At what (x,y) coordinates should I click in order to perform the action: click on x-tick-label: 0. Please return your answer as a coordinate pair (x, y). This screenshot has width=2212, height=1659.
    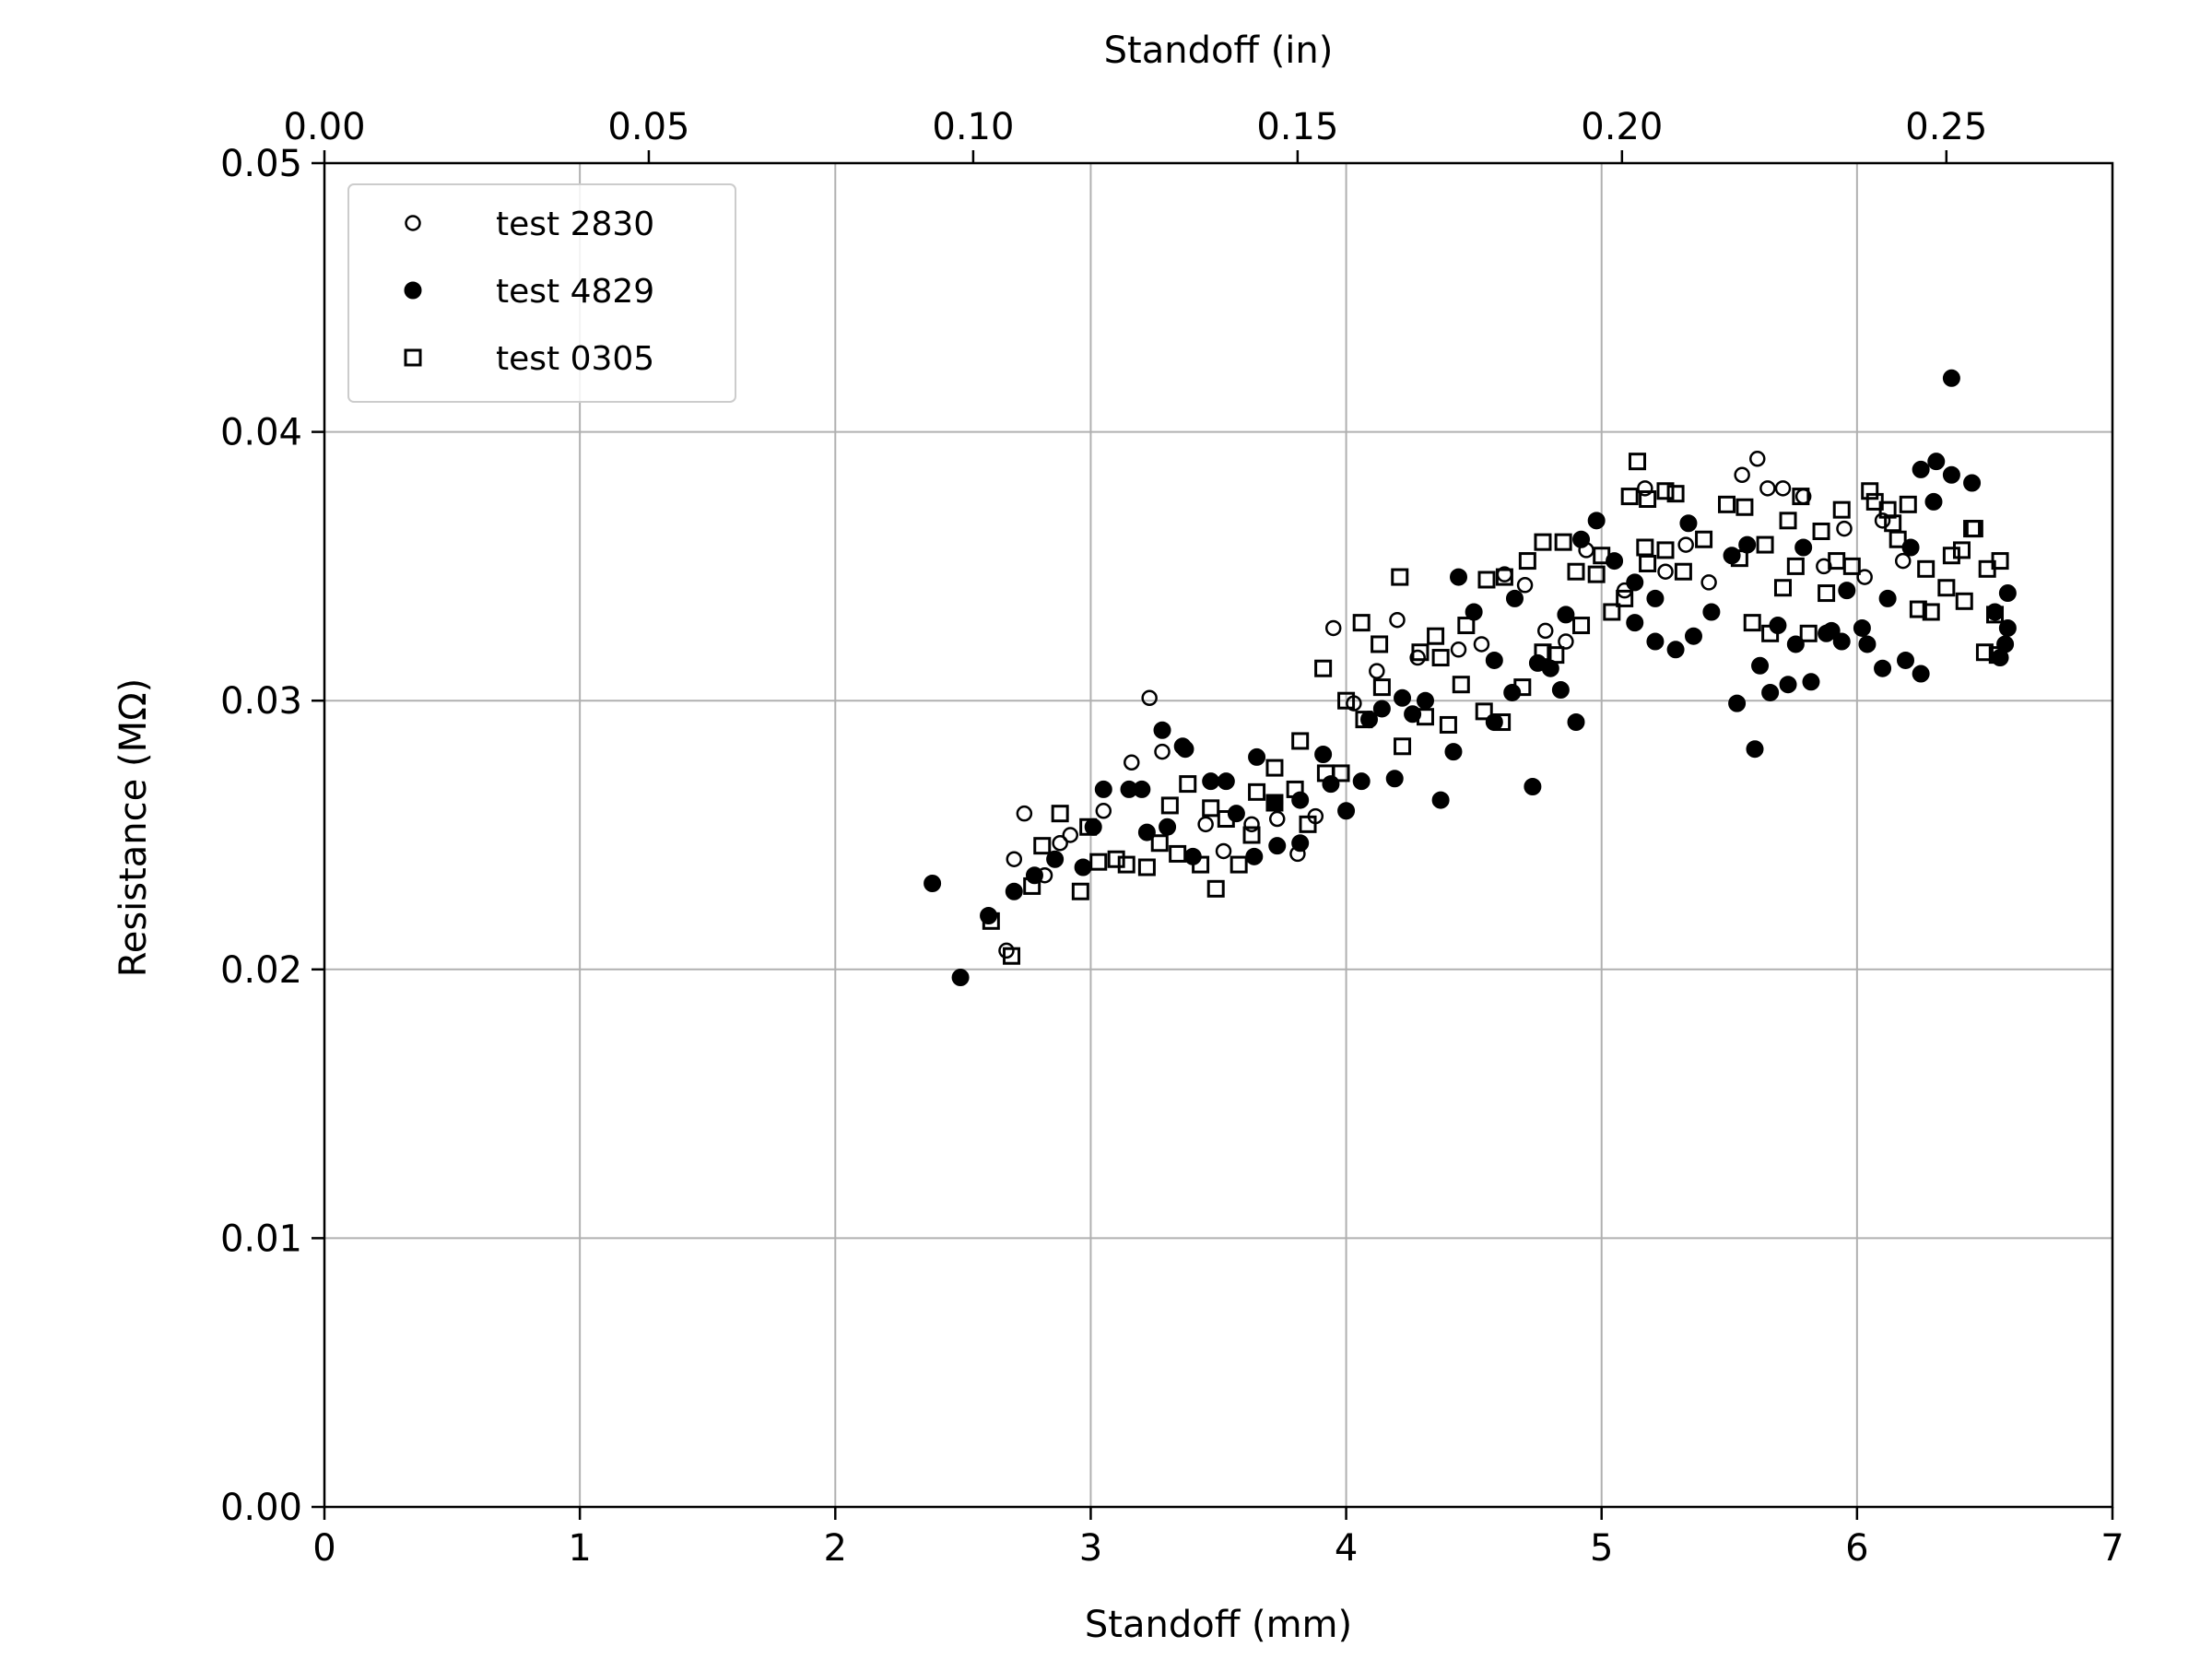
    Looking at the image, I should click on (323, 1548).